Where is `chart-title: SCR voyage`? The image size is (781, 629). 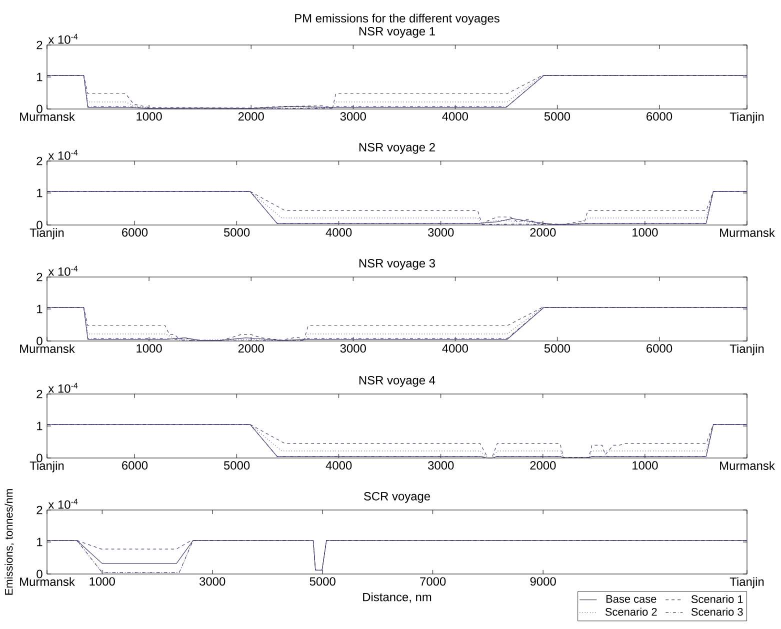 chart-title: SCR voyage is located at coordinates (397, 497).